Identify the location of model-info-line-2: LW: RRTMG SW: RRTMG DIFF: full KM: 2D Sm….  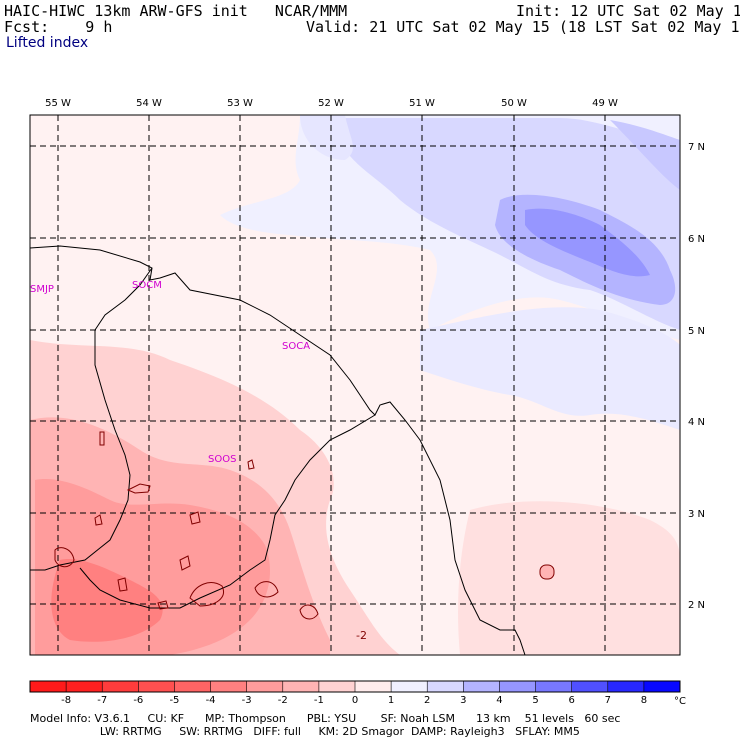
(305, 731).